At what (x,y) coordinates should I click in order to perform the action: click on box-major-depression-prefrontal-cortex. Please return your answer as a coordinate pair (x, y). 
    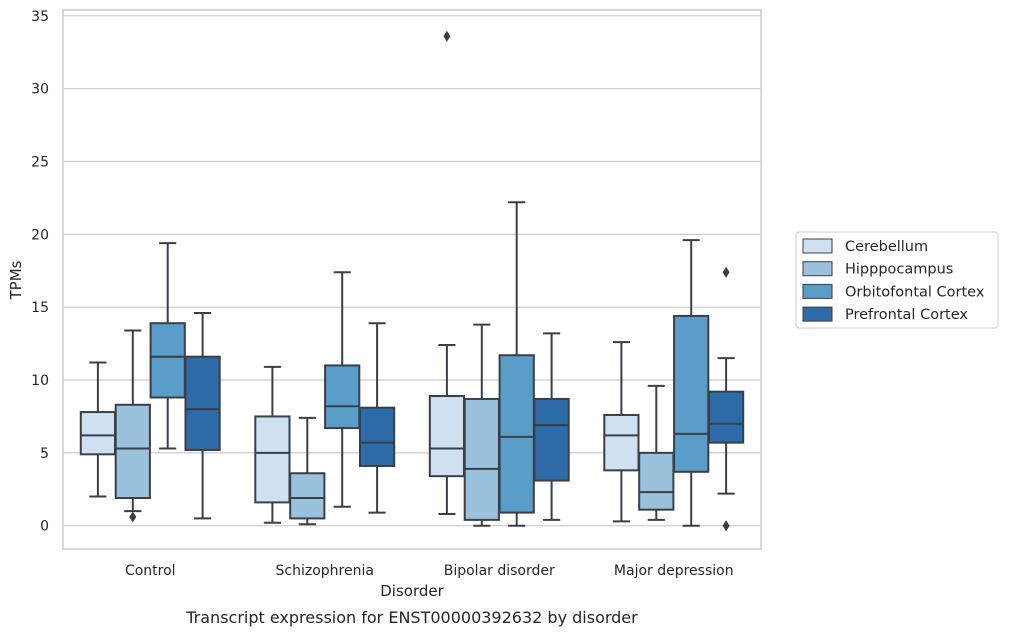
    Looking at the image, I should click on (726, 399).